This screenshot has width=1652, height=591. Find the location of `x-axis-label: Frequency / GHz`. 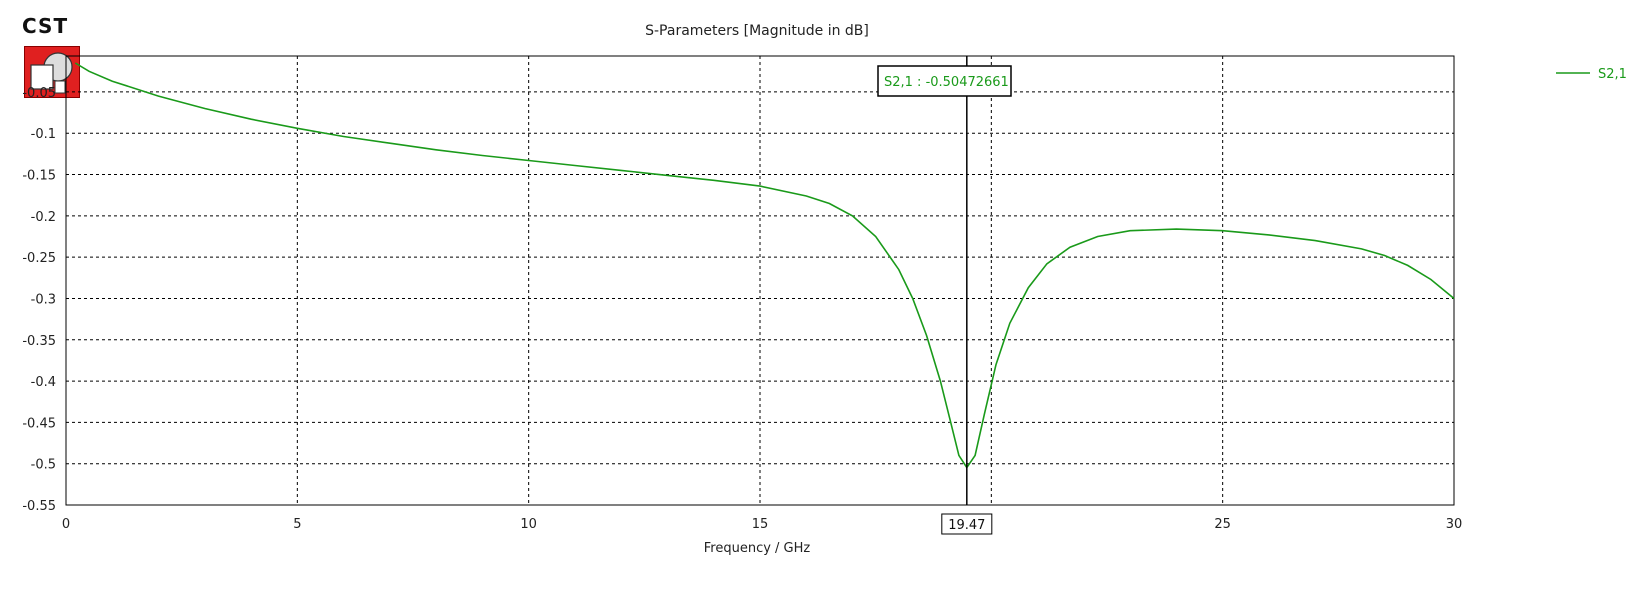

x-axis-label: Frequency / GHz is located at coordinates (757, 548).